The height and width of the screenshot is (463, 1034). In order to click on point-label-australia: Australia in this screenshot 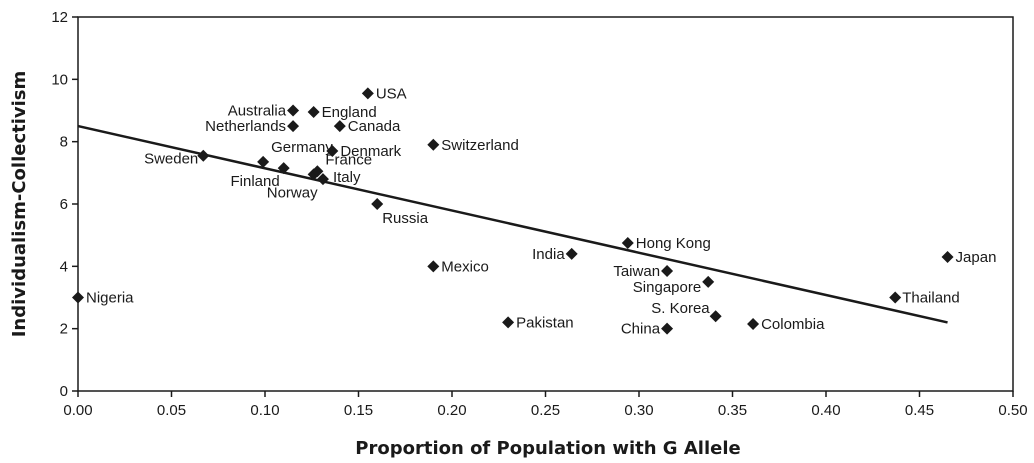, I will do `click(257, 111)`.